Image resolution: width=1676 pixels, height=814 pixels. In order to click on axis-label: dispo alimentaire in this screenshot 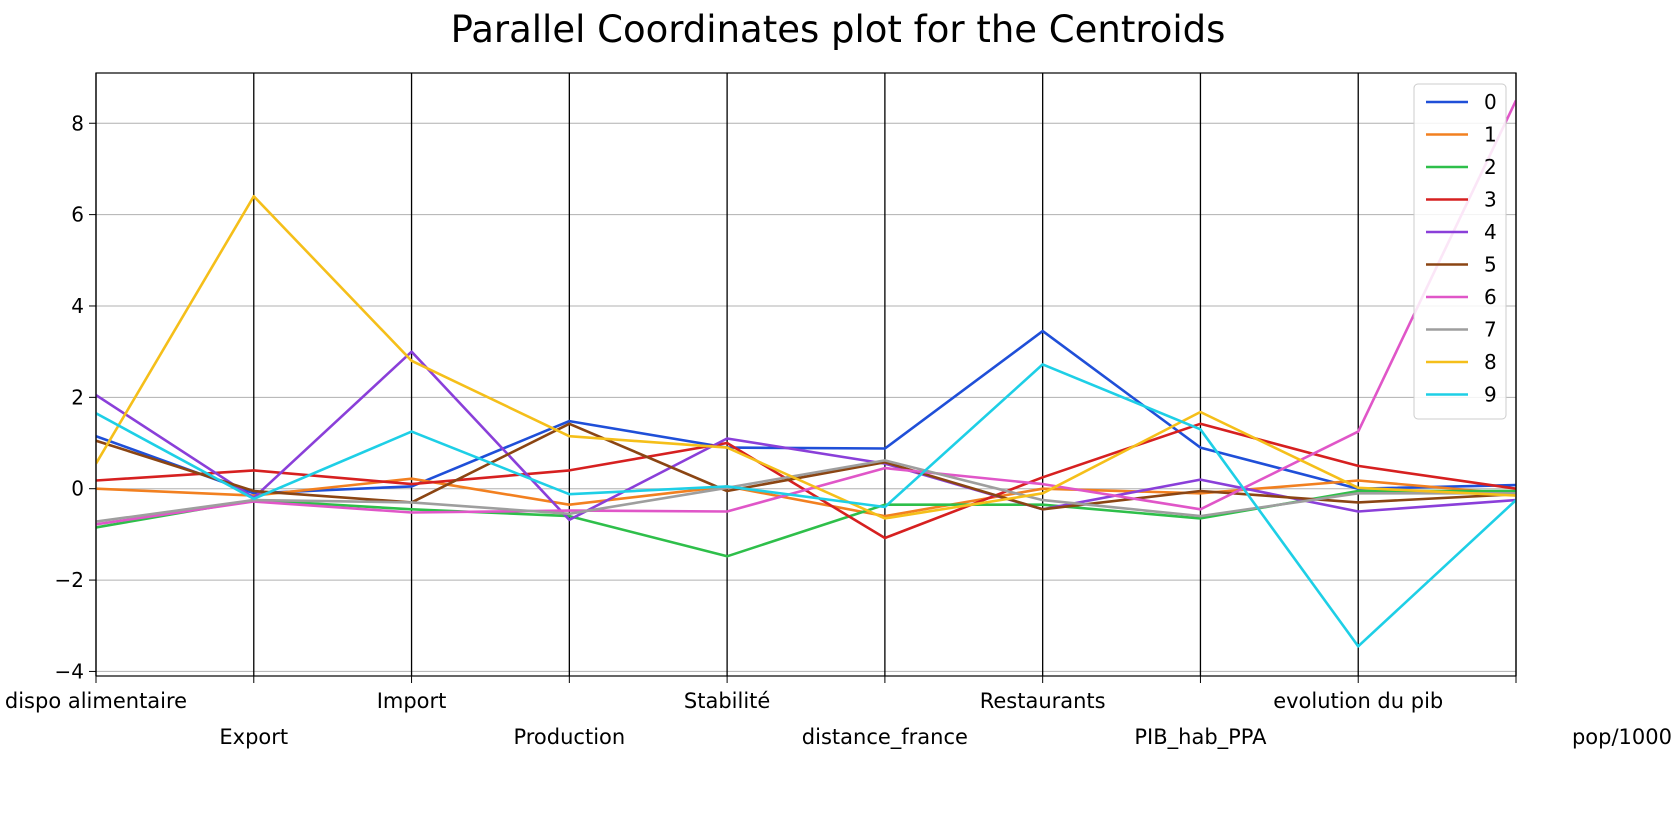, I will do `click(96, 701)`.